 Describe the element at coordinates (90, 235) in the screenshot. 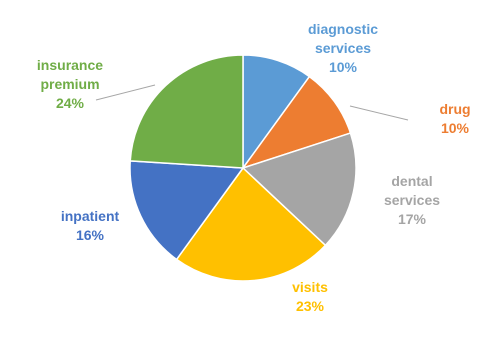

I see `value-label: 16%` at that location.